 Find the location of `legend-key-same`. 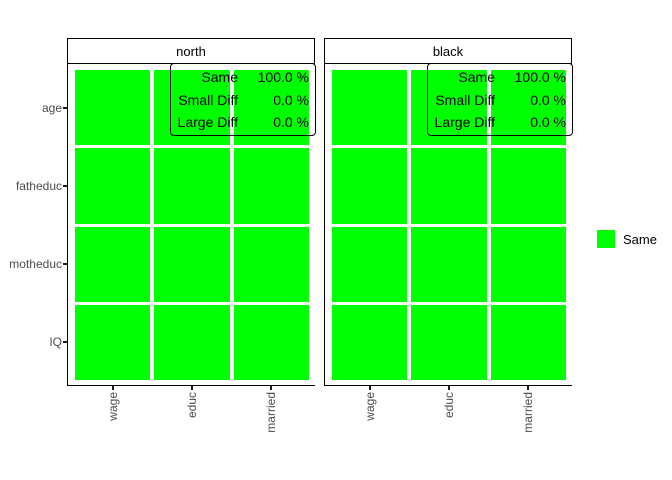

legend-key-same is located at coordinates (606, 239).